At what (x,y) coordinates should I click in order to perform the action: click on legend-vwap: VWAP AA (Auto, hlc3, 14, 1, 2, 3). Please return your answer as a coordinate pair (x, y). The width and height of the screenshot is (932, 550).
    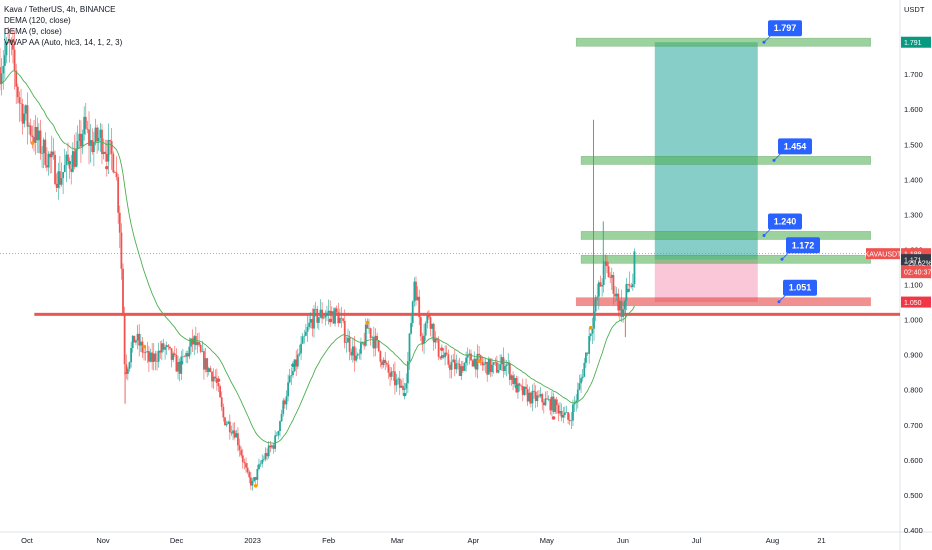
    Looking at the image, I should click on (63, 42).